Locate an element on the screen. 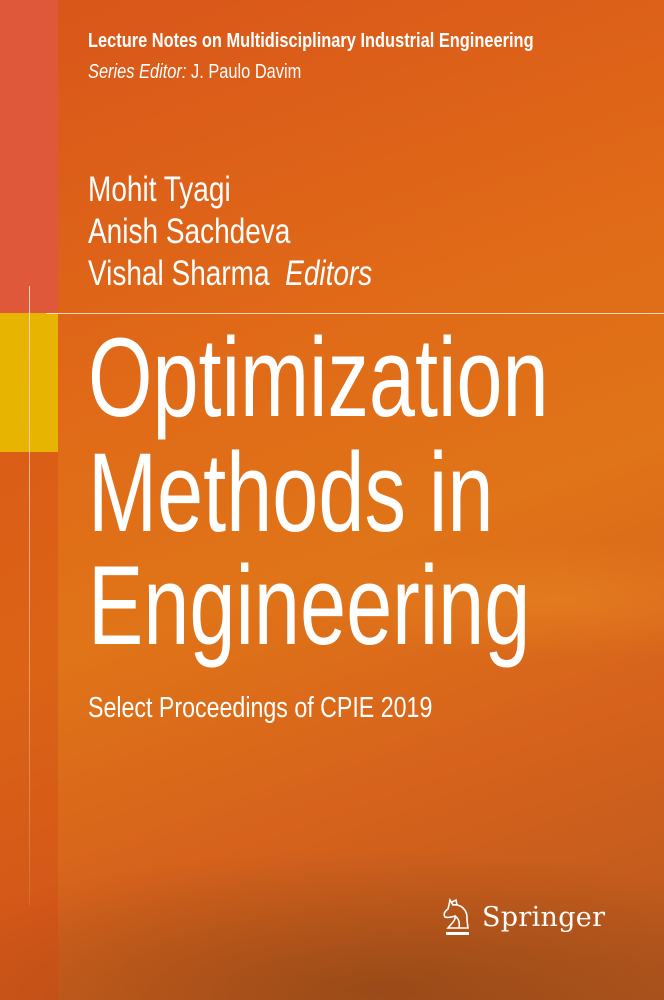  publisher-name: Springer is located at coordinates (544, 917).